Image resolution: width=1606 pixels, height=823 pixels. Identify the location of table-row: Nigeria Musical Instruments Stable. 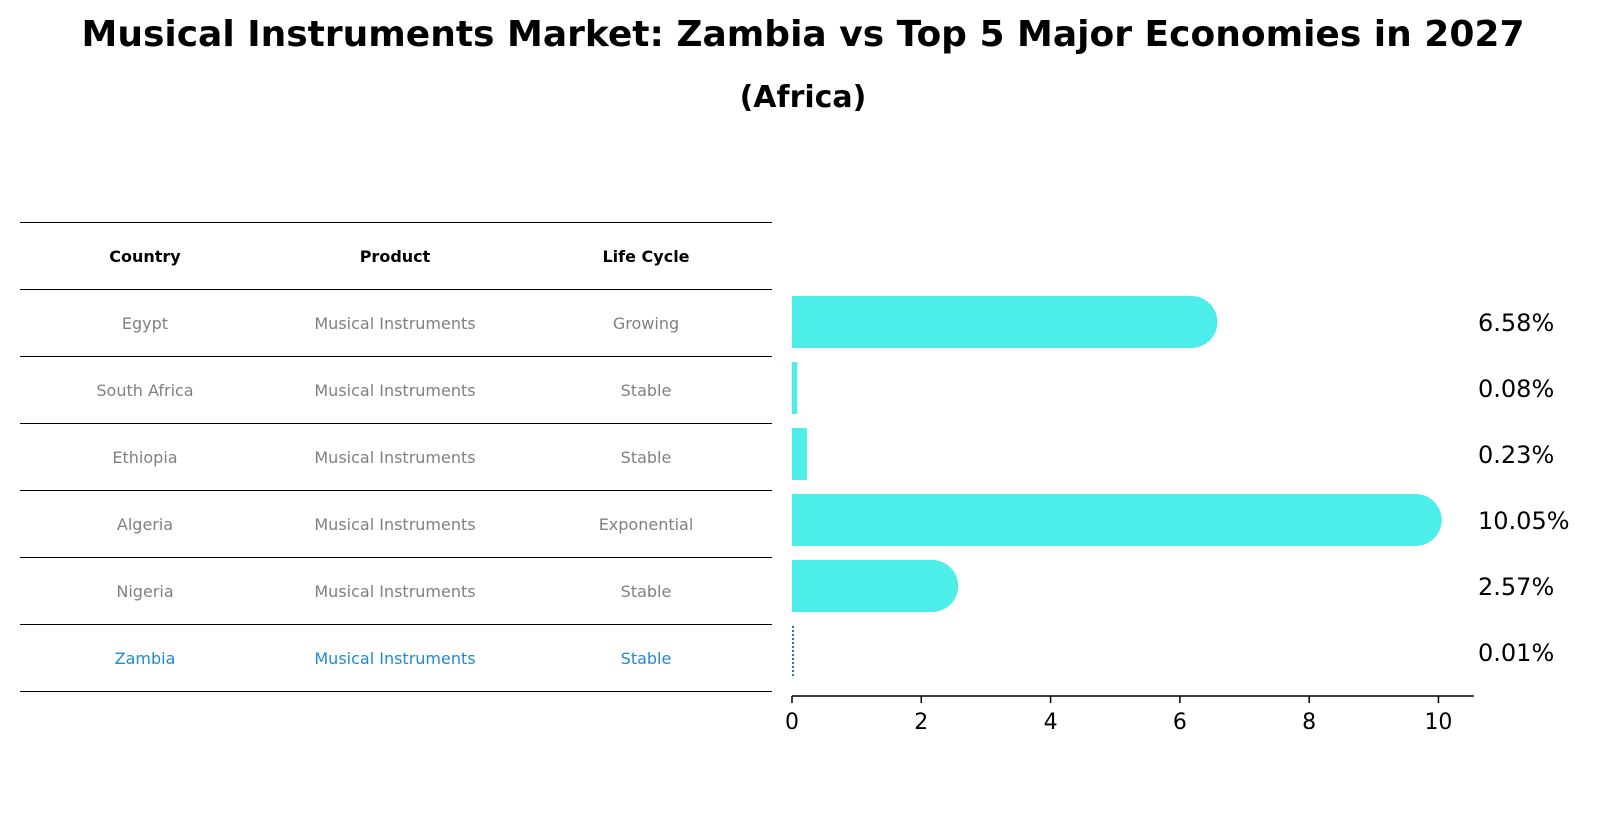
(396, 591).